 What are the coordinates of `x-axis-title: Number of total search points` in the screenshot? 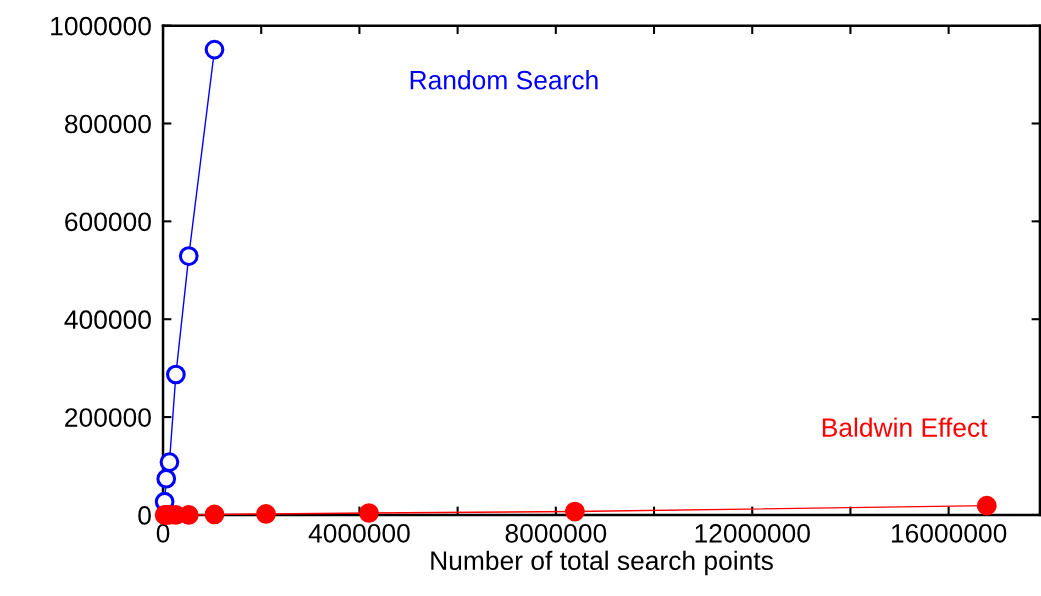 It's located at (602, 563).